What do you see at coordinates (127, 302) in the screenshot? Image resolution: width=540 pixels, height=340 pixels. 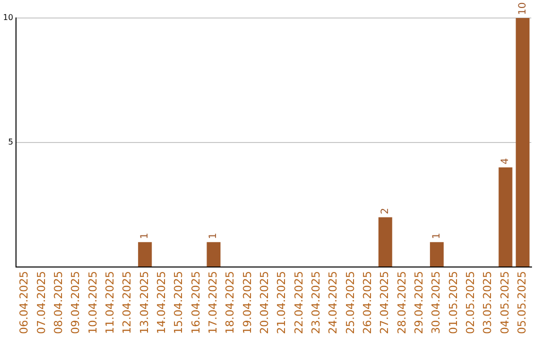 I see `x-tick-label: 12.04.2025` at bounding box center [127, 302].